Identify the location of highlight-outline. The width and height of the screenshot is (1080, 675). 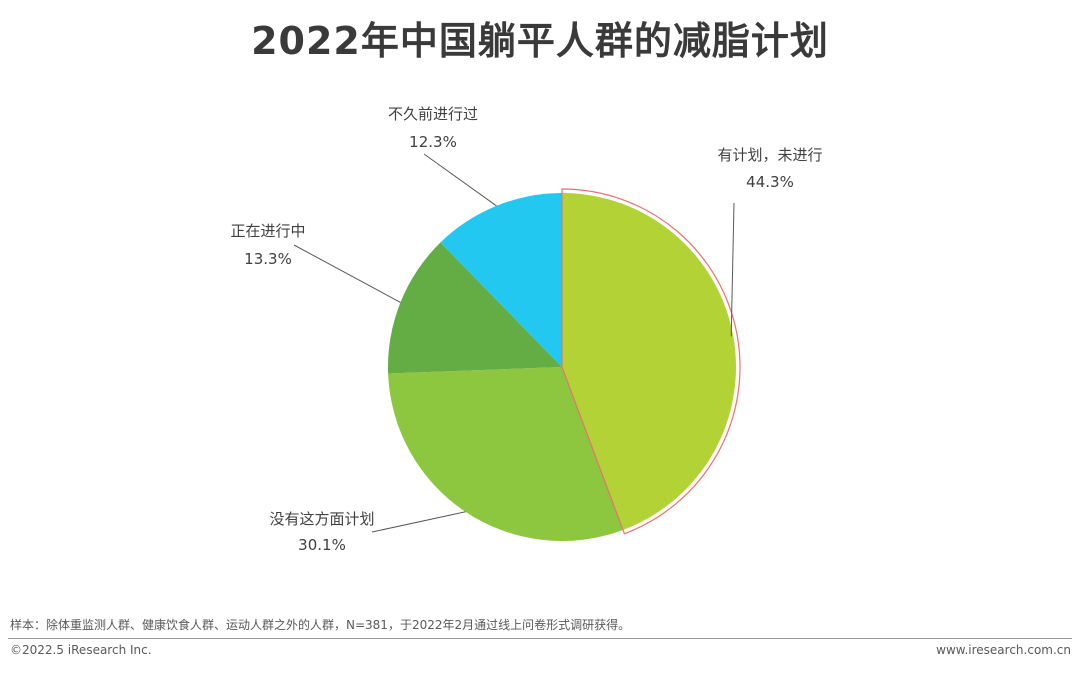
(651, 361).